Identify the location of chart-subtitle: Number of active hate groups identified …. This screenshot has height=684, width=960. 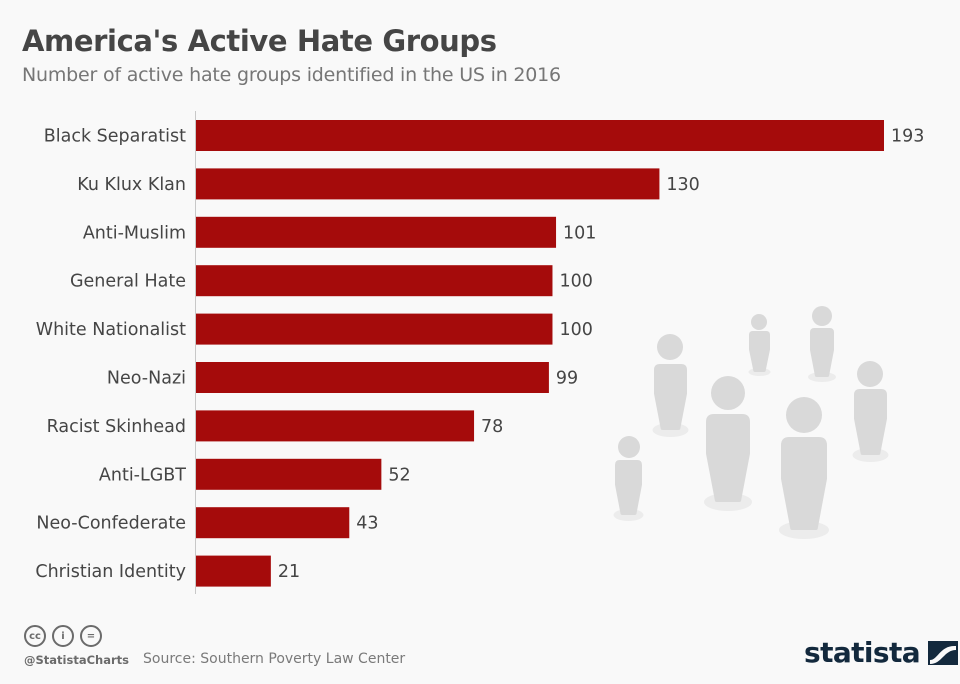
(291, 75).